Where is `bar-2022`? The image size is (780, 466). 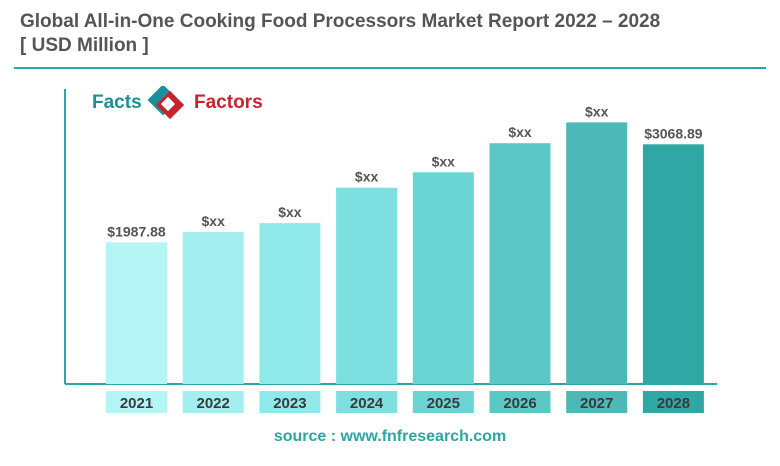
bar-2022 is located at coordinates (213, 308).